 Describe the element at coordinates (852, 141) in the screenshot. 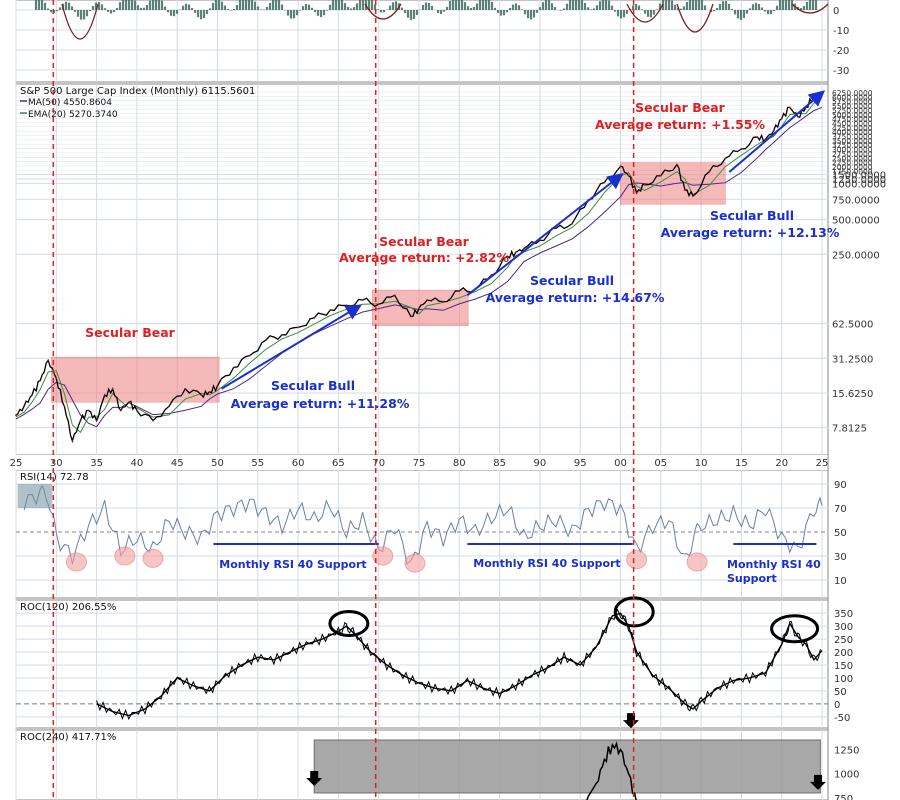

I see `price-y-tick-label: 3500.0000` at that location.